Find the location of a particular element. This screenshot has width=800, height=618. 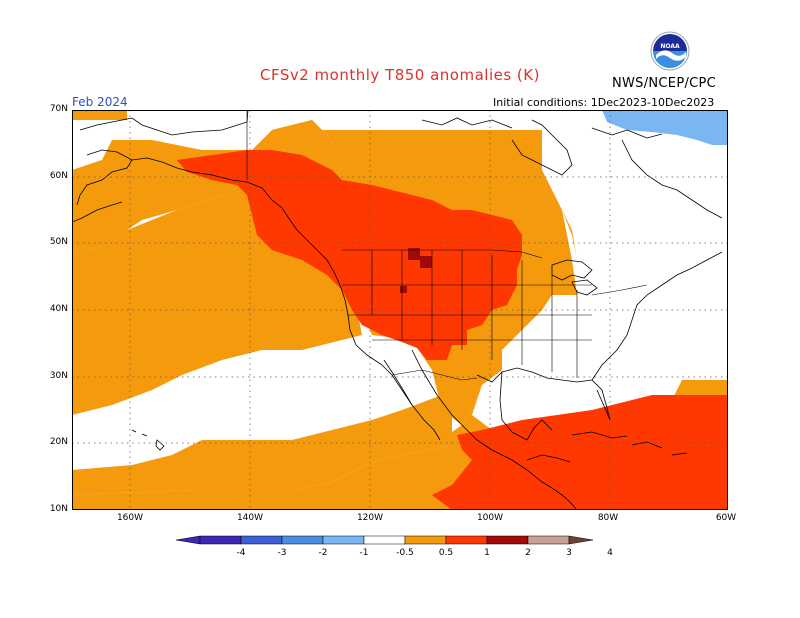

colorbar: -4 -3 -2 -1 -0.5 0.5 1 2 3 4 is located at coordinates (394, 546).